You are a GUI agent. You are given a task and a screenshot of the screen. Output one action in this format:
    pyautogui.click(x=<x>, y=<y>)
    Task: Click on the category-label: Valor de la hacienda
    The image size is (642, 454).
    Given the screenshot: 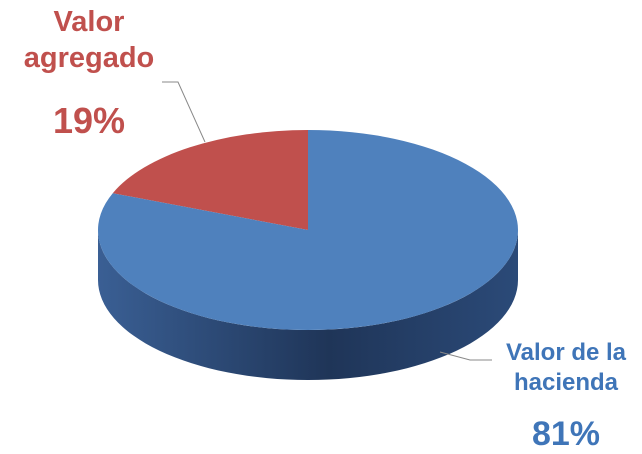 What is the action you would take?
    pyautogui.click(x=566, y=367)
    